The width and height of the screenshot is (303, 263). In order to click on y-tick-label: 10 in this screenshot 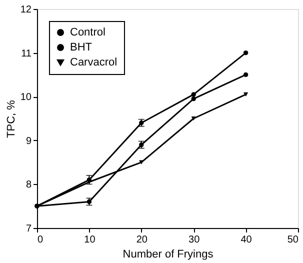, I will do `click(26, 98)`.